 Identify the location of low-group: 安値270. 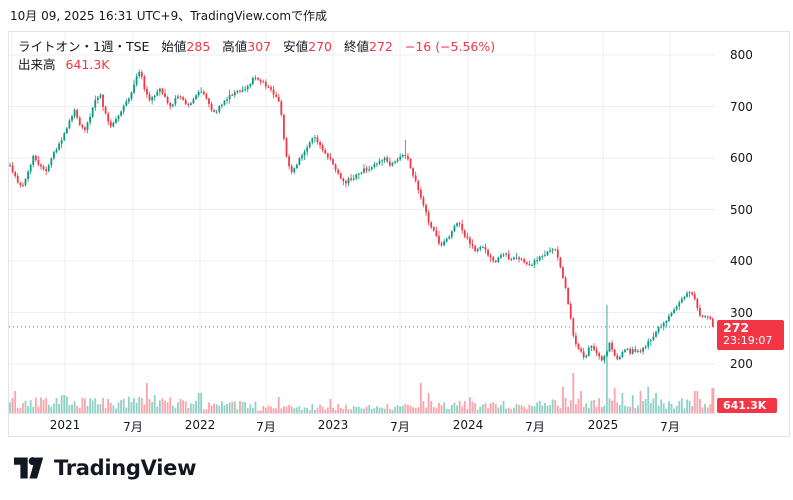
(307, 46).